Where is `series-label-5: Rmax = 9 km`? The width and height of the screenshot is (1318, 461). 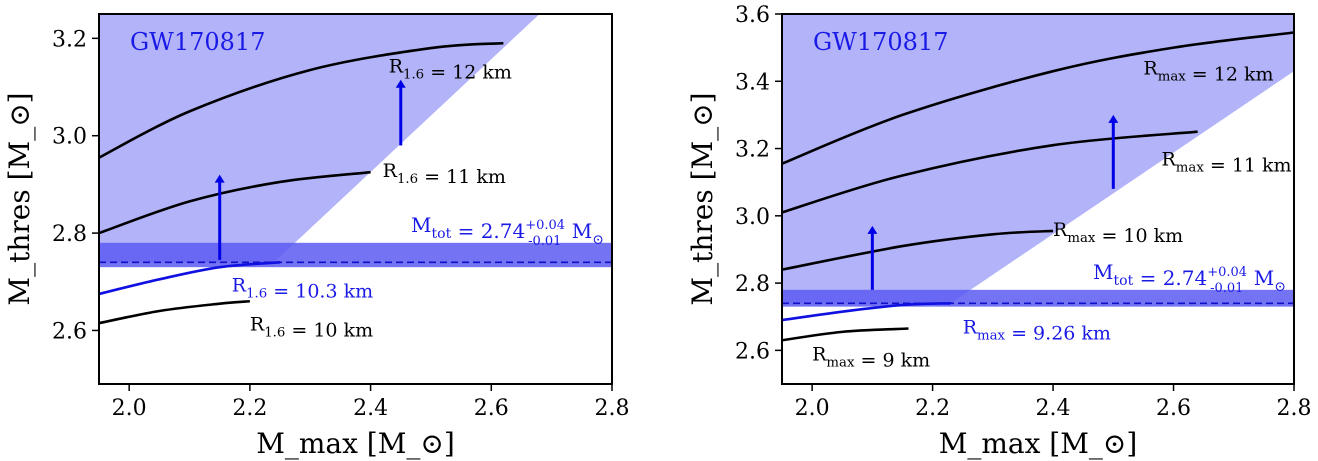 series-label-5: Rmax = 9 km is located at coordinates (871, 357).